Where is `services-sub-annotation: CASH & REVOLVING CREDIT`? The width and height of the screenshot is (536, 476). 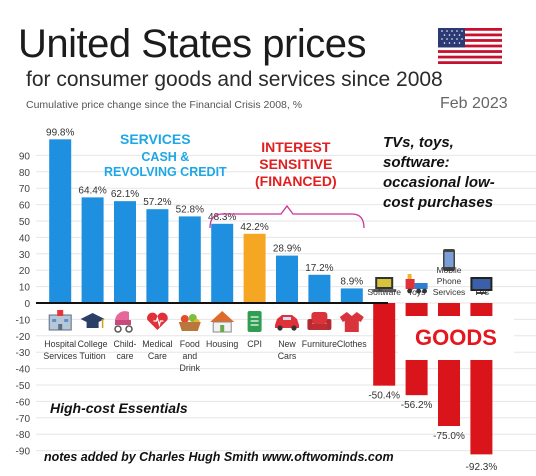 services-sub-annotation: CASH & REVOLVING CREDIT is located at coordinates (165, 165).